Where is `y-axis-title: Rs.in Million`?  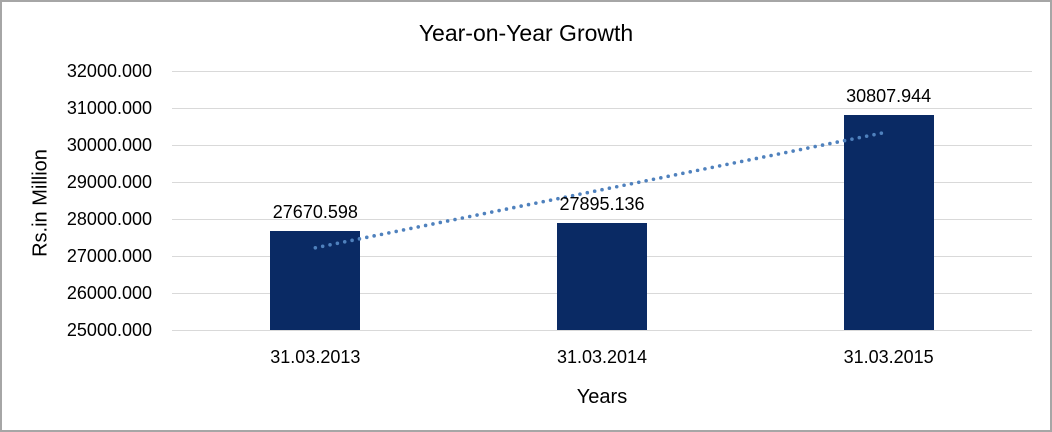 y-axis-title: Rs.in Million is located at coordinates (40, 203).